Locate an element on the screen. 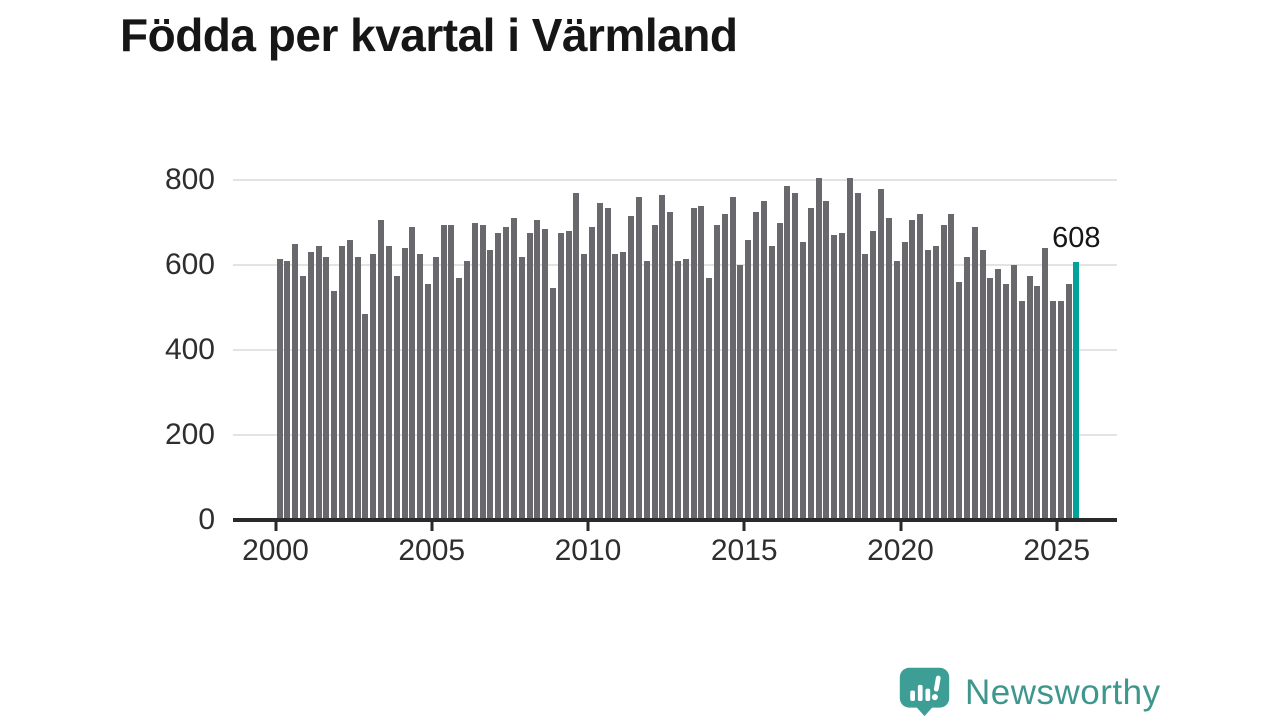  x-tick-label-2005: 2005 is located at coordinates (432, 550).